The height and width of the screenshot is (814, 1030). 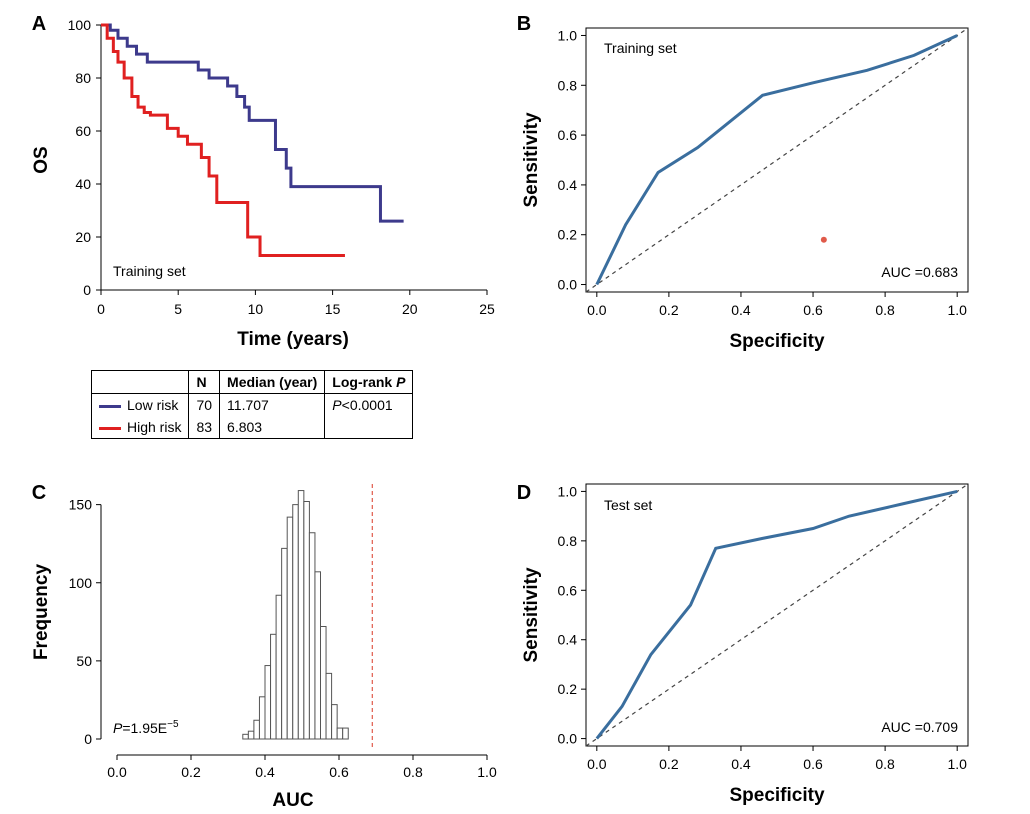 I want to click on table-header-n: N, so click(x=204, y=382).